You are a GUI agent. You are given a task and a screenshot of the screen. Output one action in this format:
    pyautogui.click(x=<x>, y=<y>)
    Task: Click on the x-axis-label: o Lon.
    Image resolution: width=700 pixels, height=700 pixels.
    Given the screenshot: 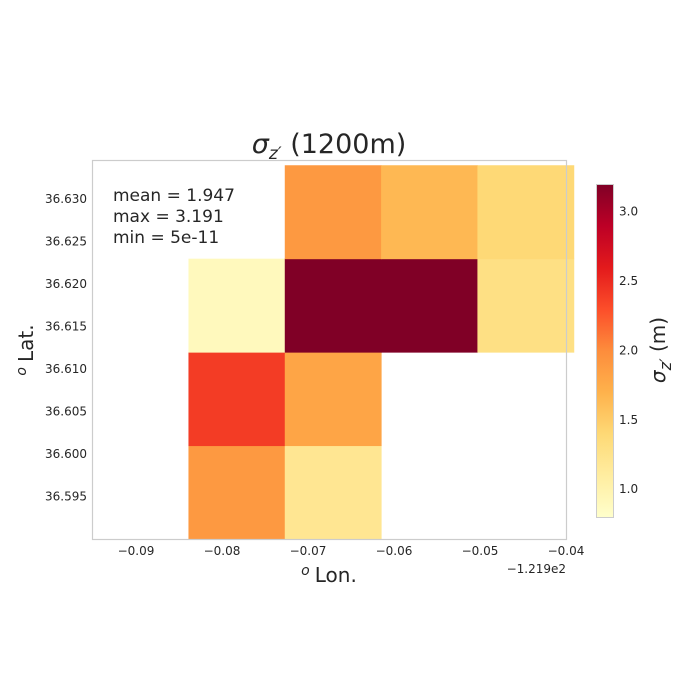 What is the action you would take?
    pyautogui.click(x=329, y=575)
    